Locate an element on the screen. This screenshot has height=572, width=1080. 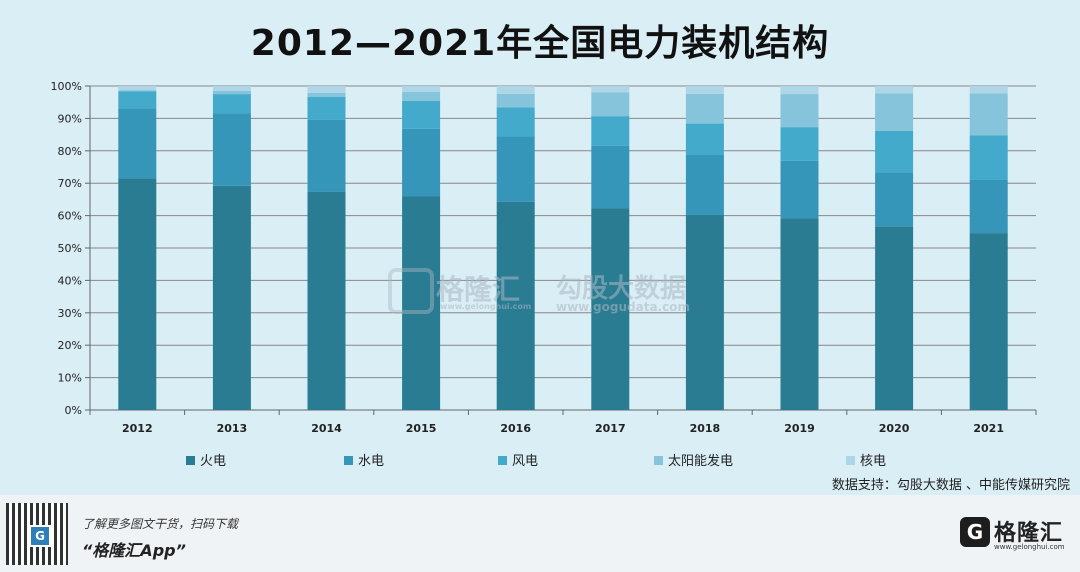
bar-wind-2013 is located at coordinates (231, 104).